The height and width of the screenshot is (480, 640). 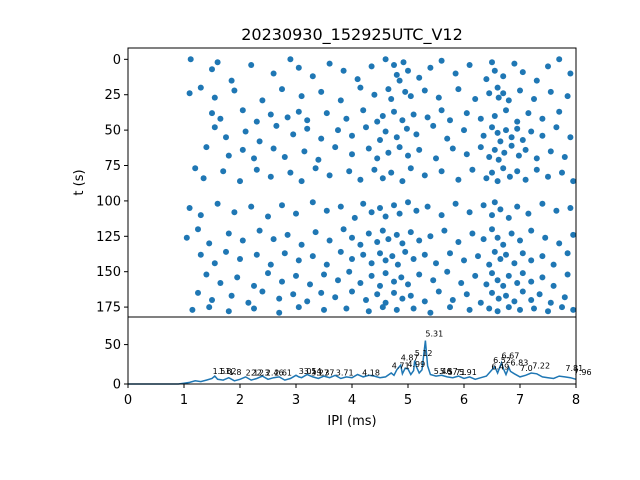 I want to click on peak-annotation: 4.18, so click(x=371, y=373).